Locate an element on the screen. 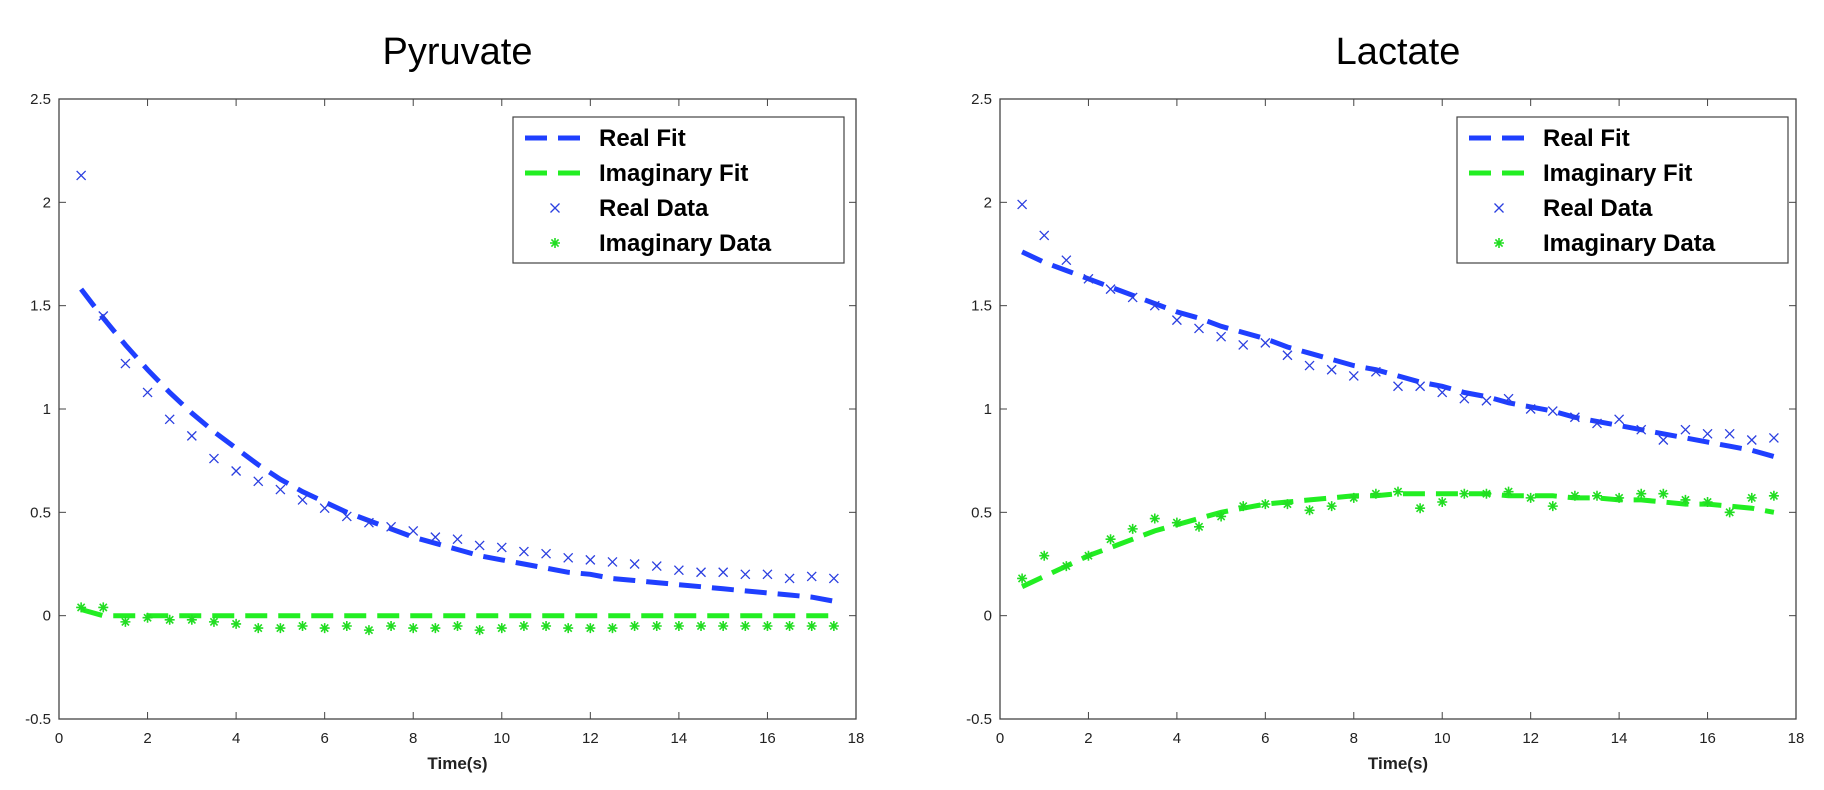 This screenshot has width=1824, height=790. legend-label: Imaginary Fit is located at coordinates (673, 173).